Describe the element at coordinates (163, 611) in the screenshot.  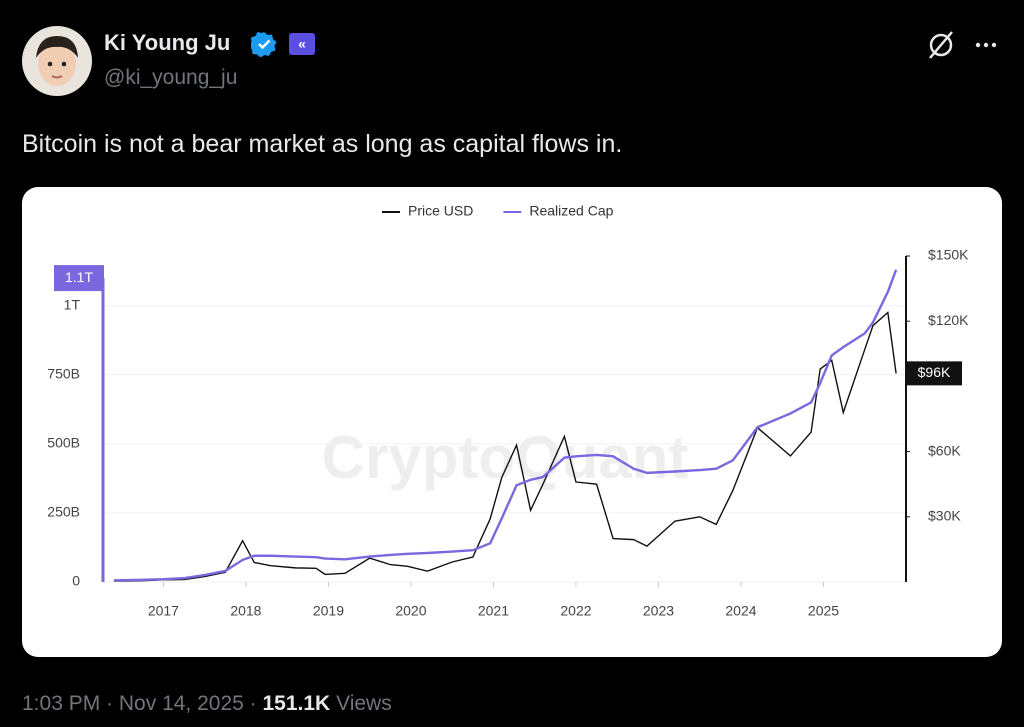
I see `x-tick-label: 2017` at that location.